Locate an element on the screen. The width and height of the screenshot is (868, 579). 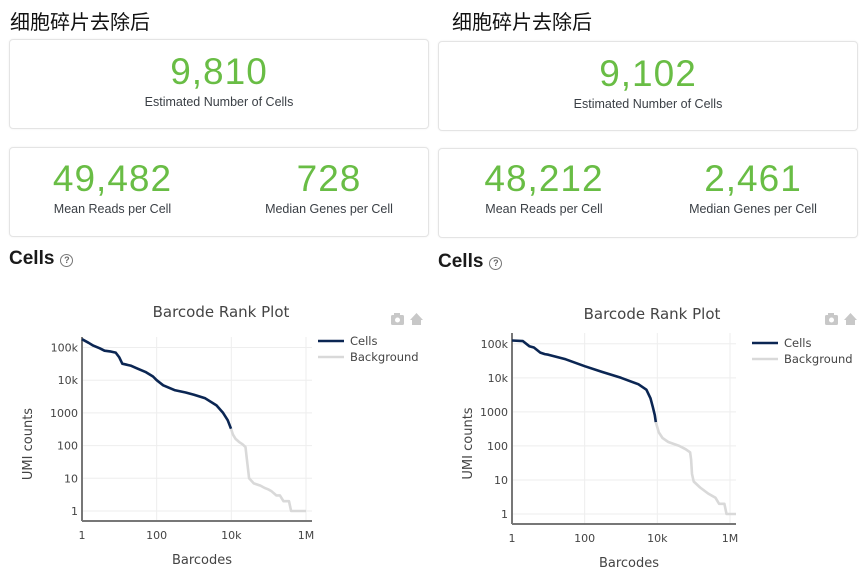
metric-value: 9,810 is located at coordinates (219, 71).